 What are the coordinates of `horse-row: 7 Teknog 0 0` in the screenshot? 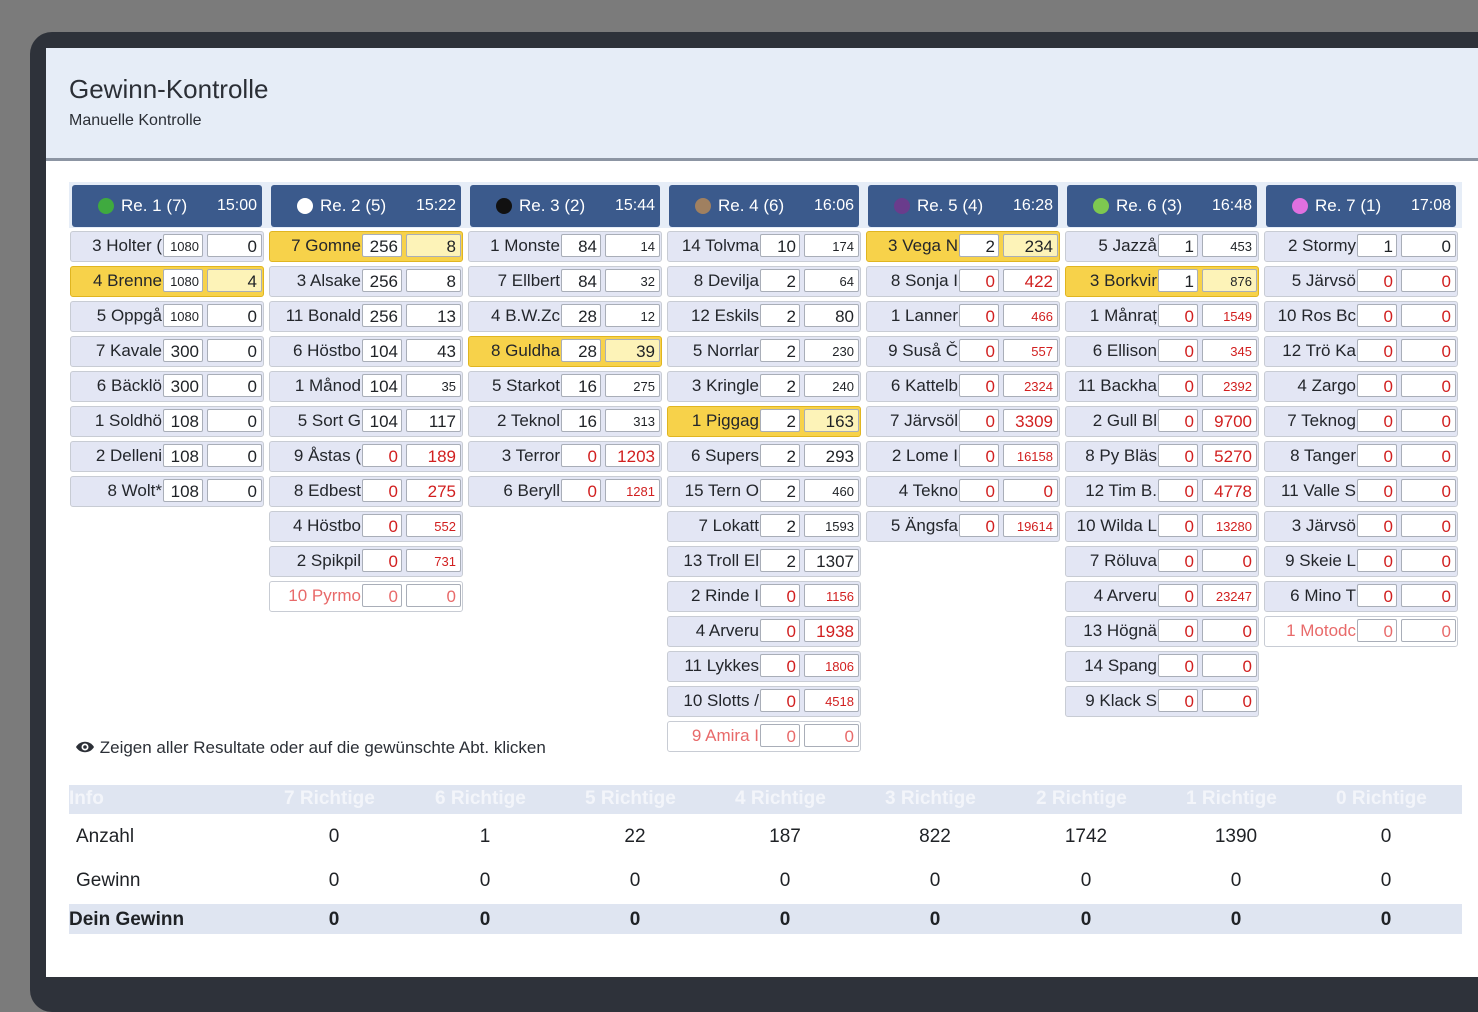 It's located at (1361, 421).